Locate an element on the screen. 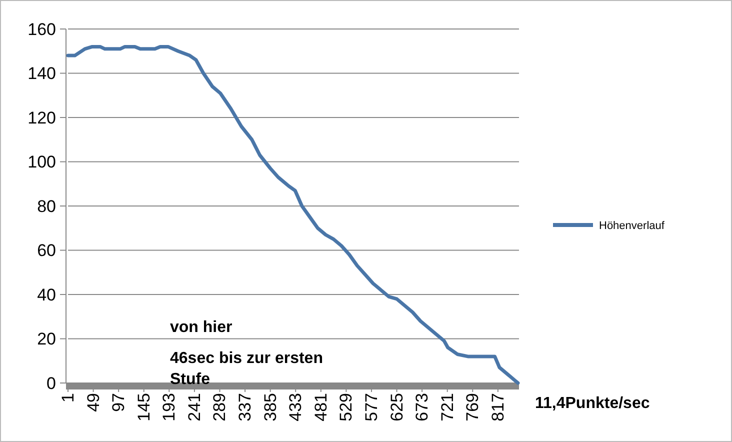 Image resolution: width=732 pixels, height=442 pixels. x-tick-label: 721 is located at coordinates (447, 407).